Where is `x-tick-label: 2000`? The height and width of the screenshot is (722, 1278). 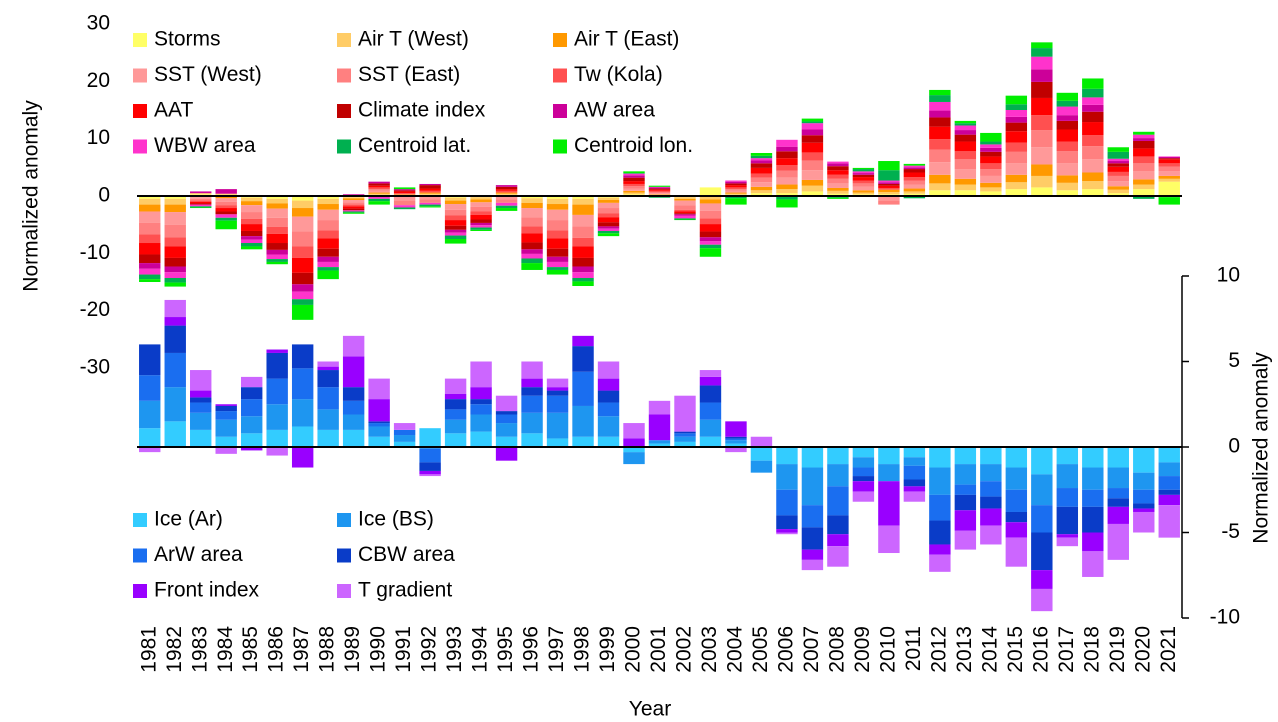
x-tick-label: 2000 is located at coordinates (633, 649).